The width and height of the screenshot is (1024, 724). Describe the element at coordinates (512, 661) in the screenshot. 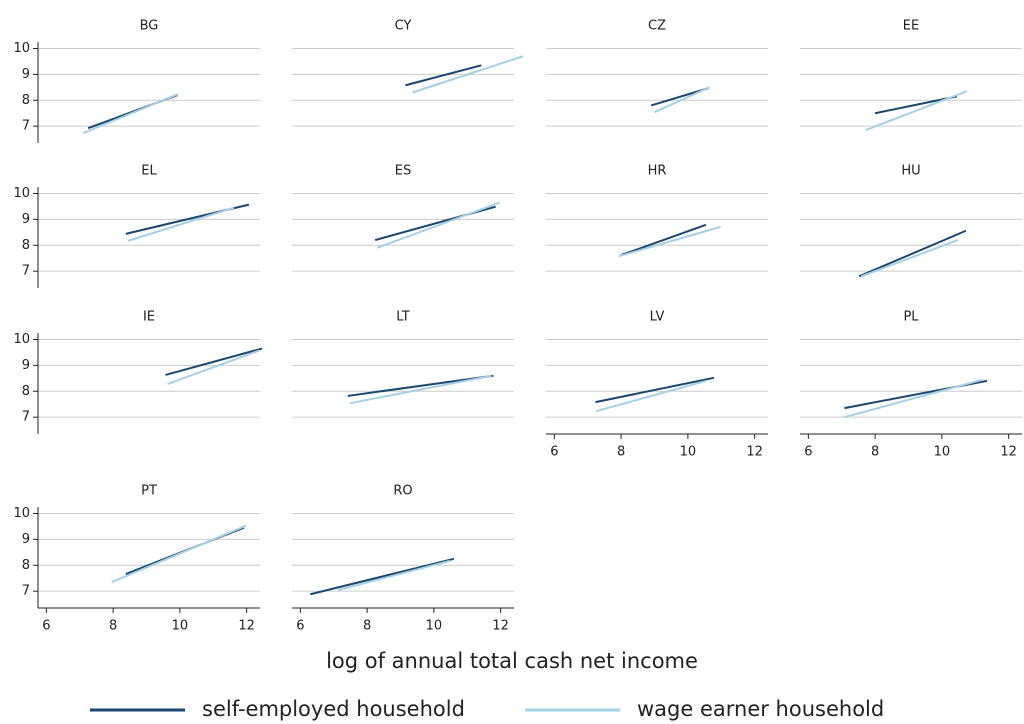

I see `x-axis-title: log of annual total cash net income` at that location.